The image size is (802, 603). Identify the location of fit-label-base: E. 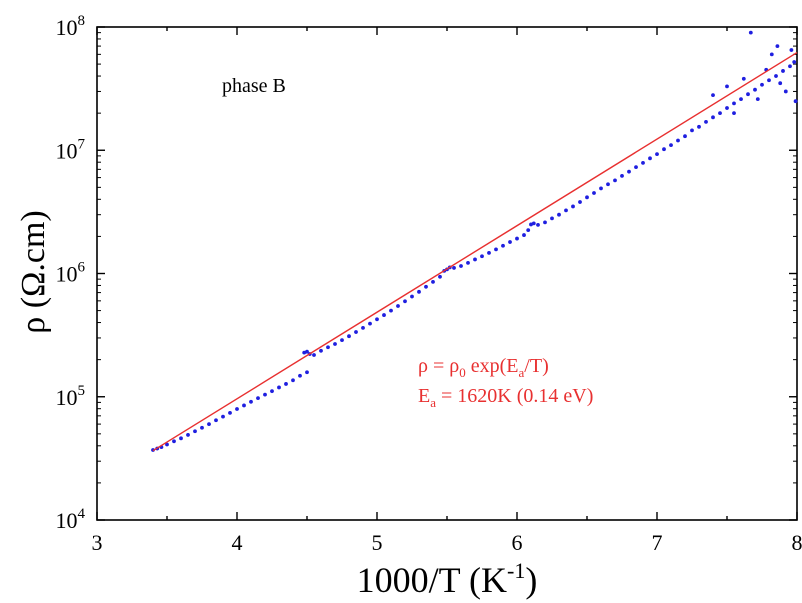
(424, 396).